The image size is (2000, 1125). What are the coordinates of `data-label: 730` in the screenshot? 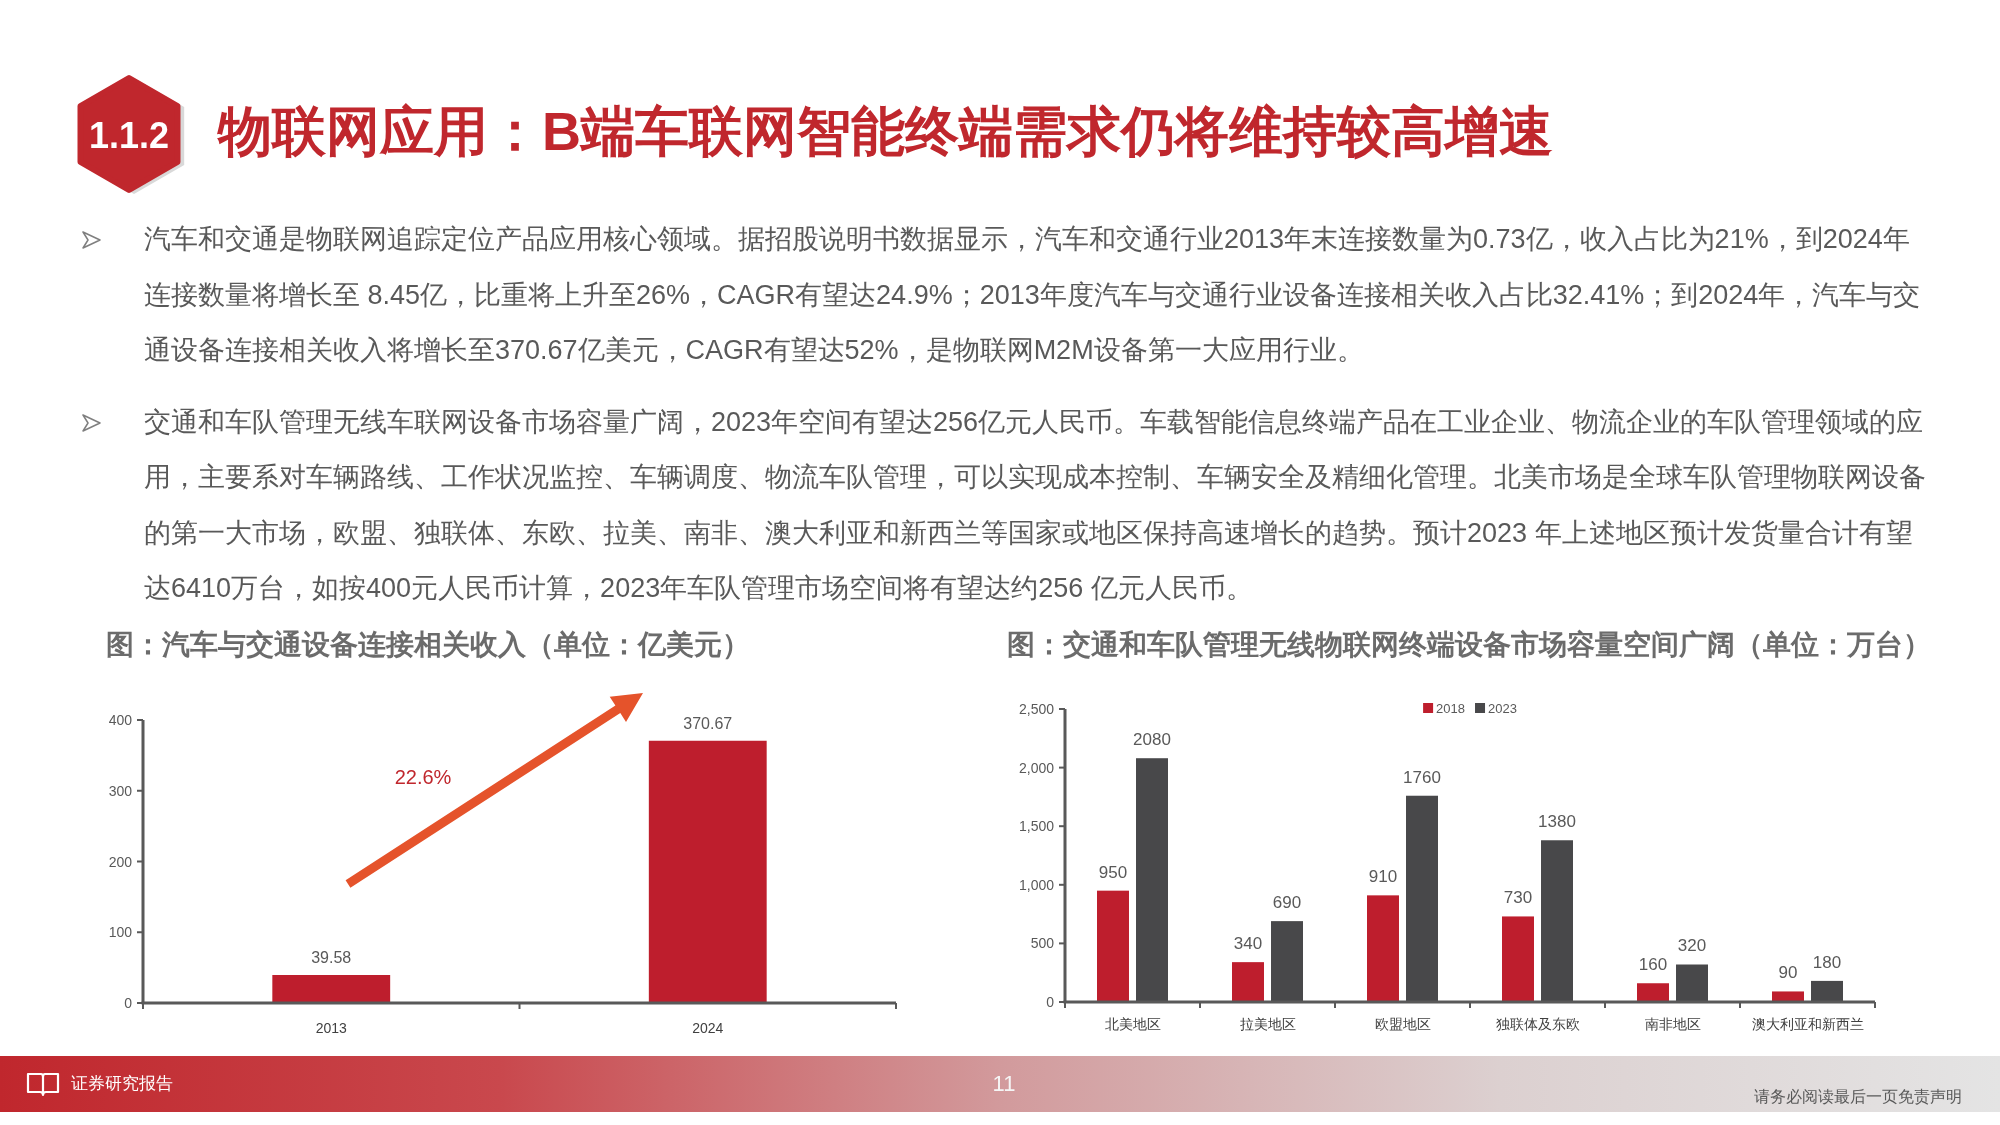 It's located at (1518, 898).